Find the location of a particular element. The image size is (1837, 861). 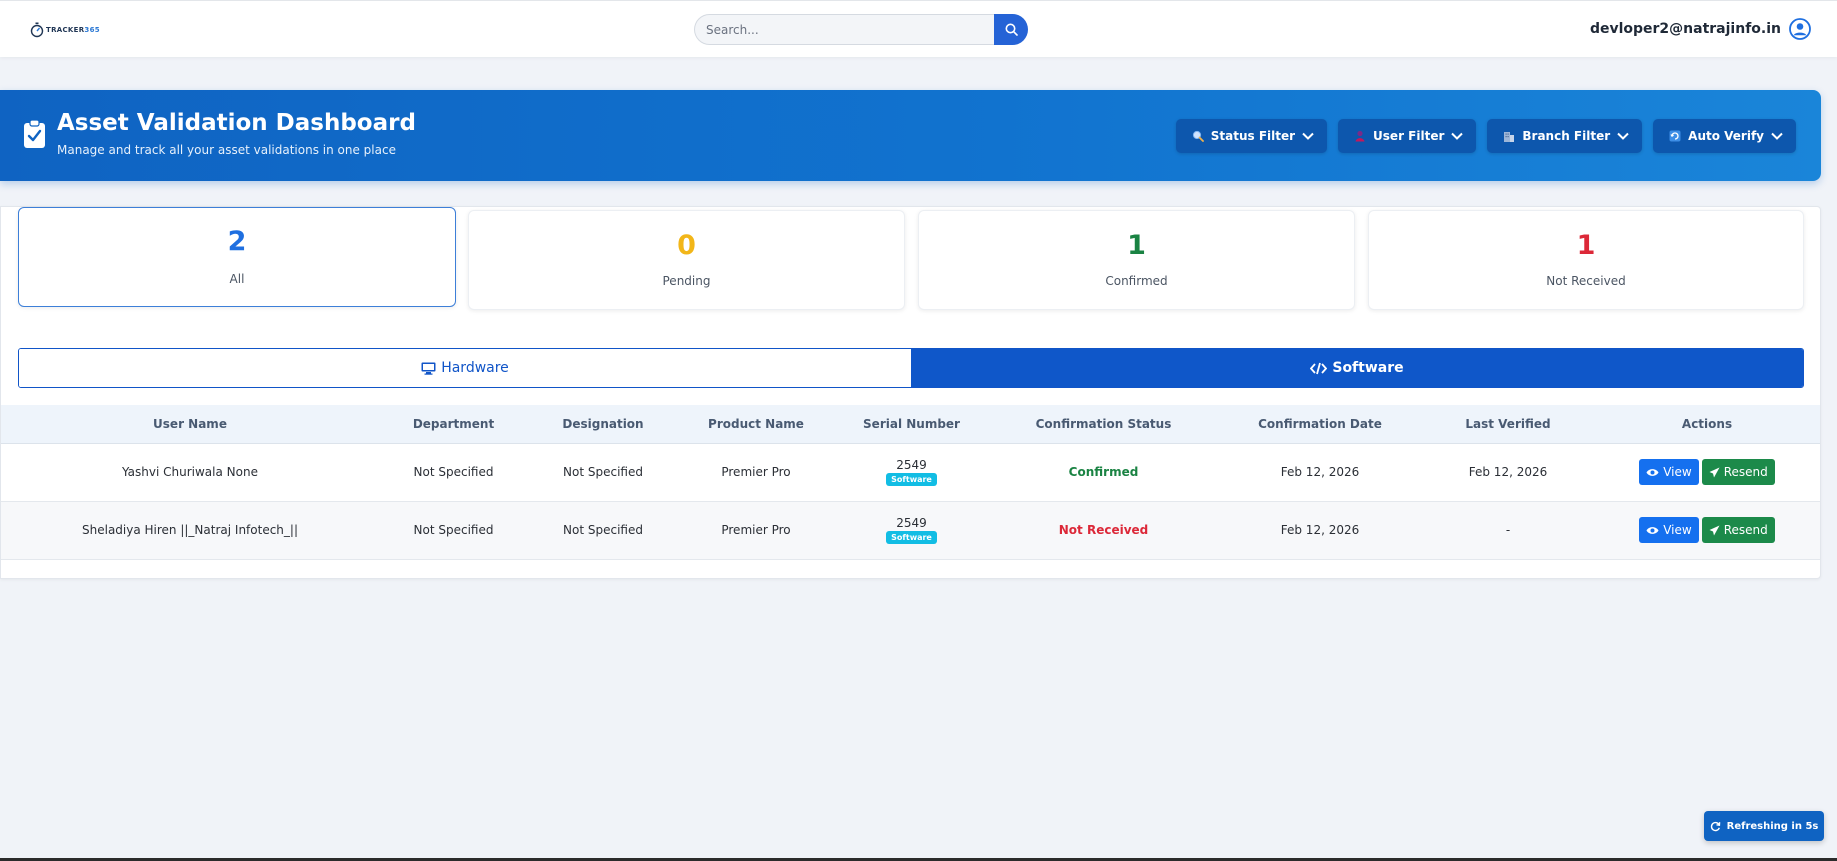

verify-icon is located at coordinates (1675, 136).